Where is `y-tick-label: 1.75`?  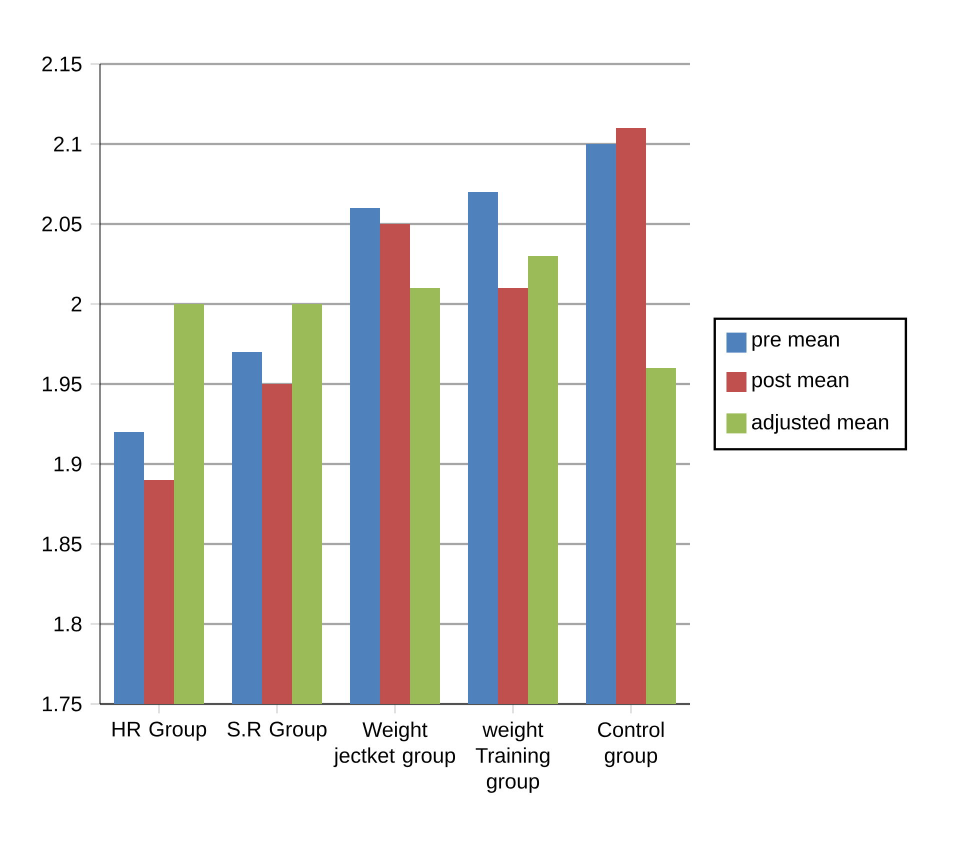 y-tick-label: 1.75 is located at coordinates (62, 704).